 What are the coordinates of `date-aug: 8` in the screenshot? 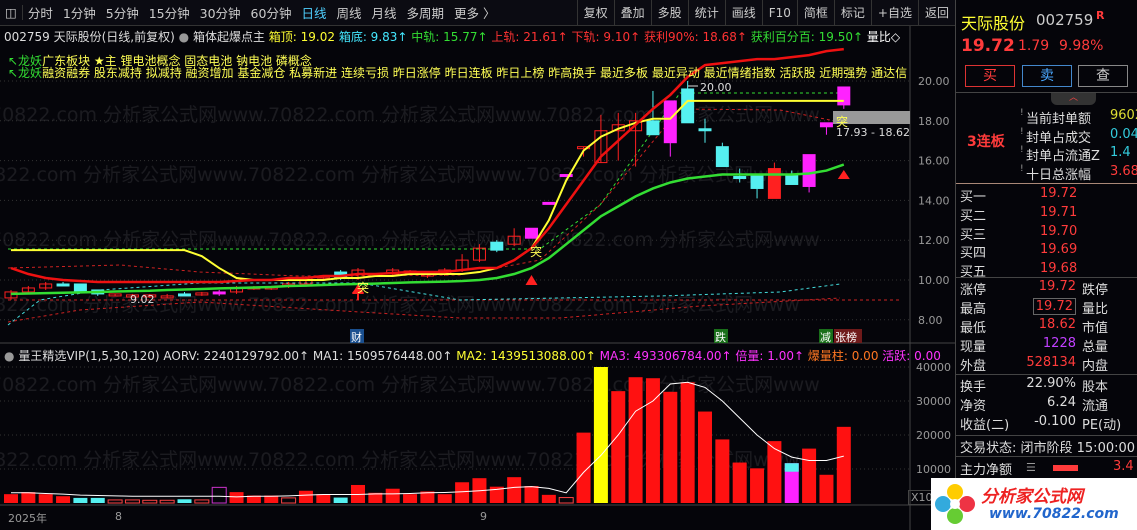 It's located at (118, 516).